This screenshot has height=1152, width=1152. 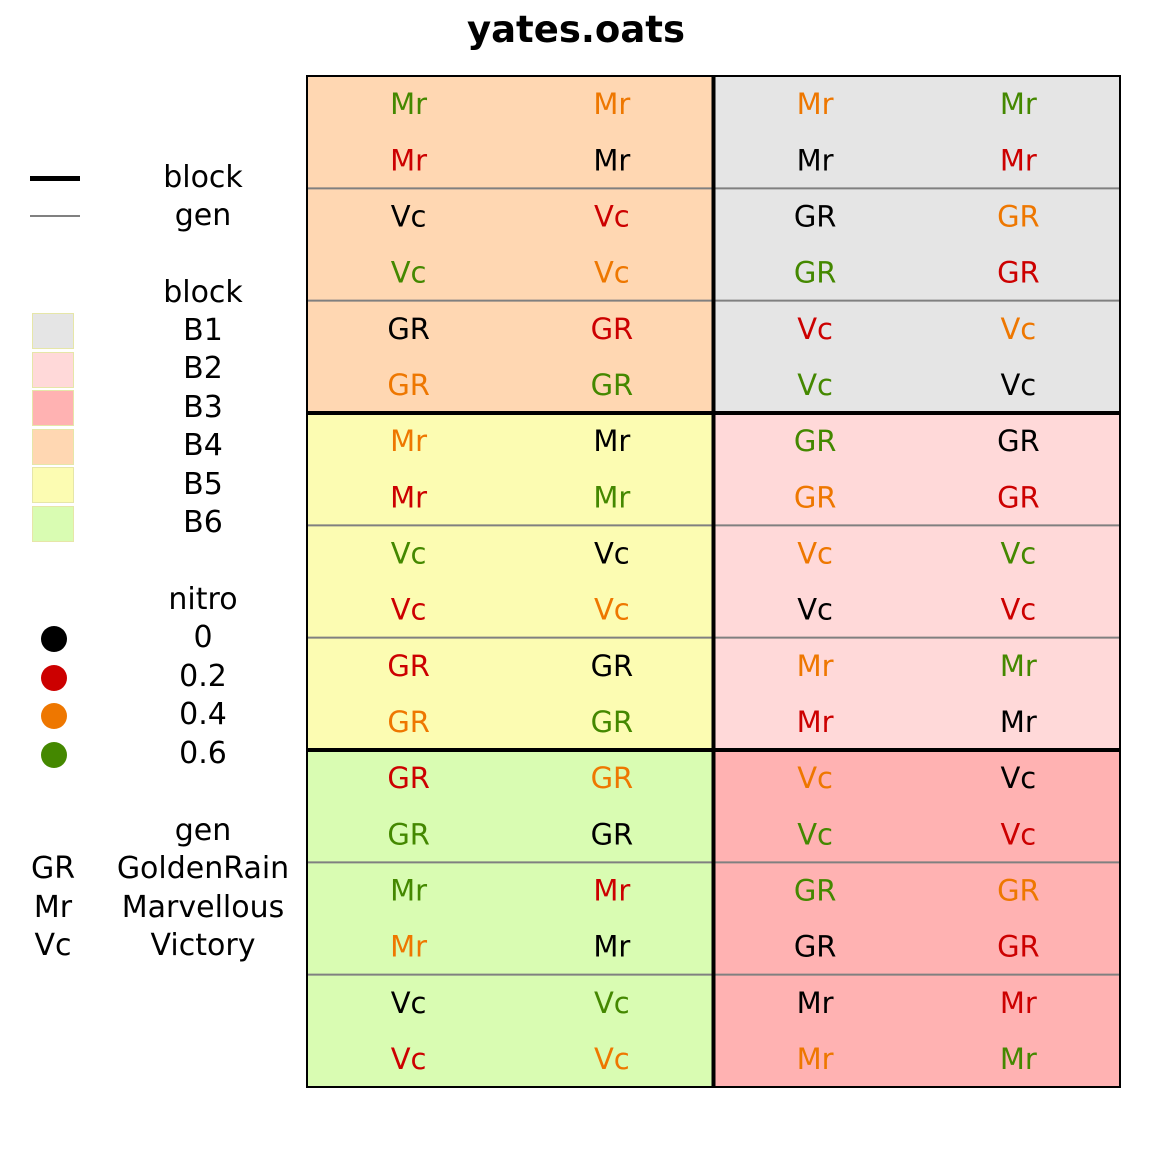 What do you see at coordinates (55, 178) in the screenshot?
I see `legend-block-line` at bounding box center [55, 178].